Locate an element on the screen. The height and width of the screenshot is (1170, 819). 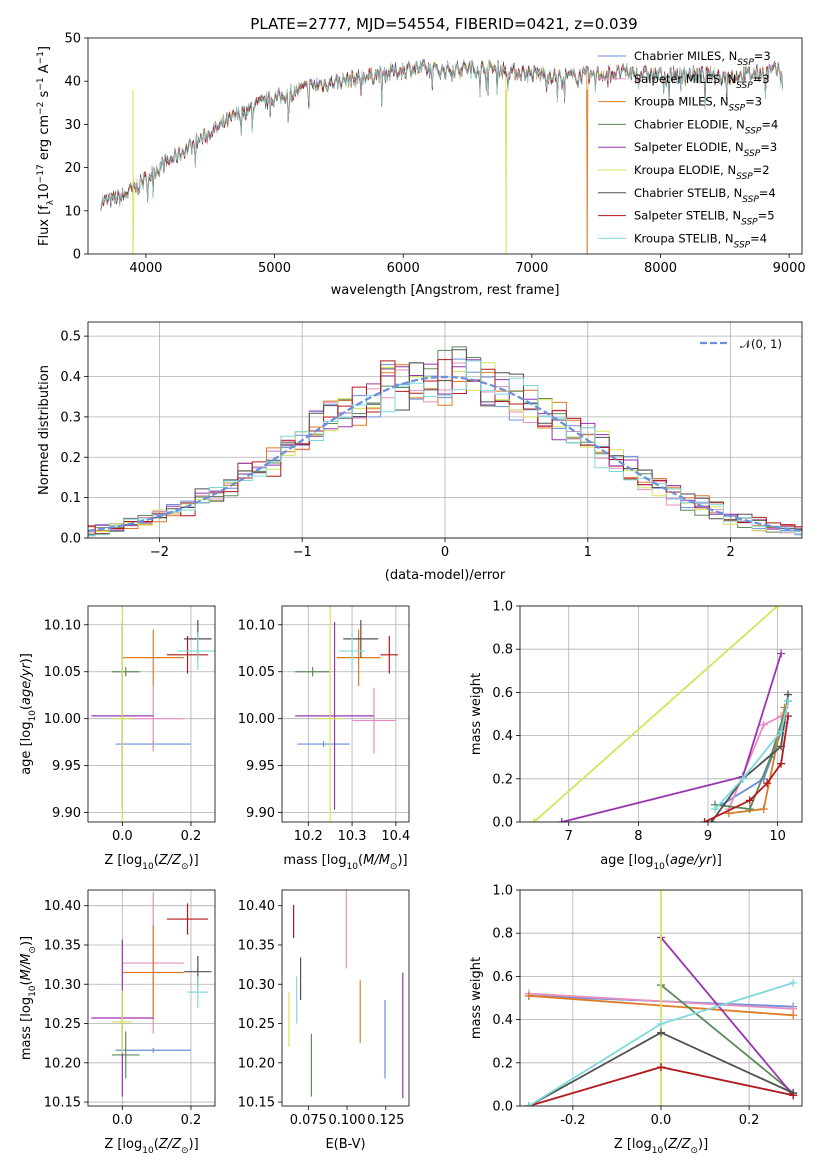
label-part: Chabrier ELODIE, N is located at coordinates (689, 124).